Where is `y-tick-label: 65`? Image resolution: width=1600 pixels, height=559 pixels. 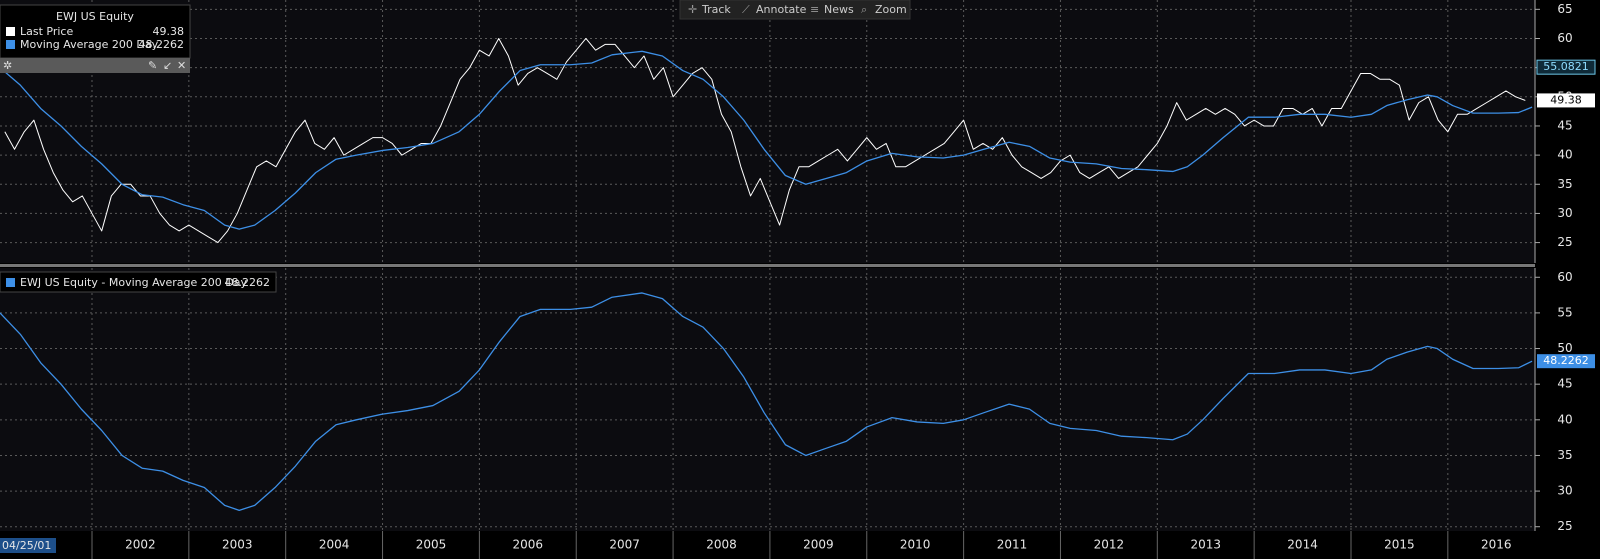
y-tick-label: 65 is located at coordinates (1564, 9).